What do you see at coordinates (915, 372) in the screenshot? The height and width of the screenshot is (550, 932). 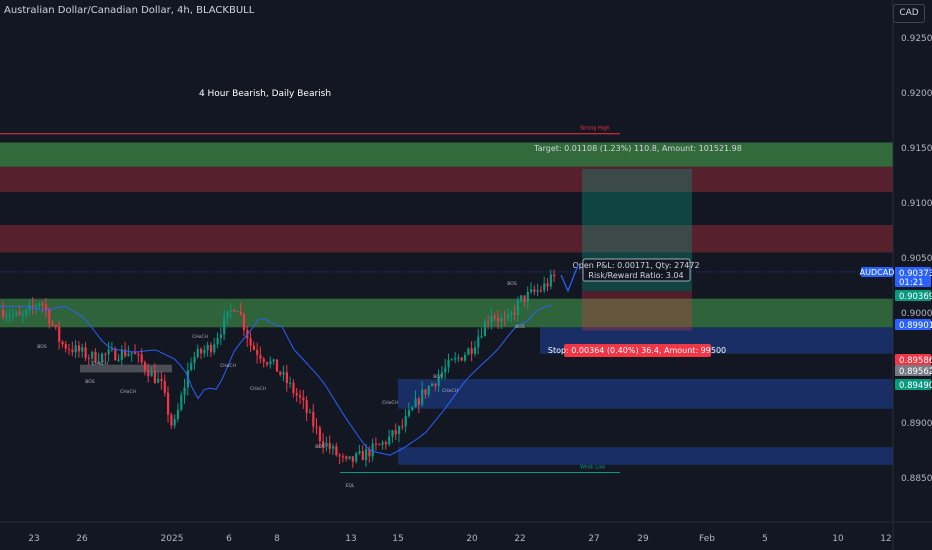 I see `price-tag-label: 0.89562` at bounding box center [915, 372].